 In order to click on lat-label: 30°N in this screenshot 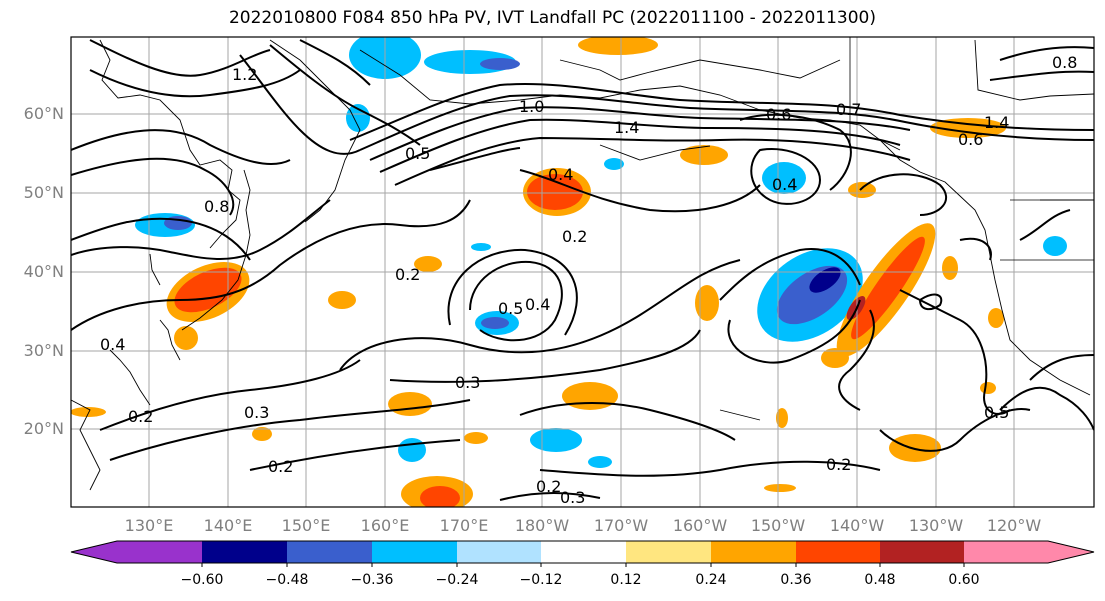, I will do `click(43, 350)`.